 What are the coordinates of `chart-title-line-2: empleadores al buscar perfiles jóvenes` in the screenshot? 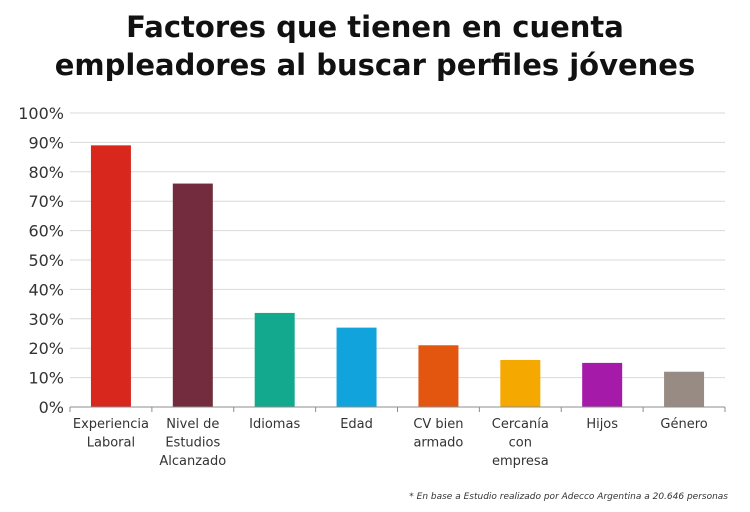 It's located at (375, 65).